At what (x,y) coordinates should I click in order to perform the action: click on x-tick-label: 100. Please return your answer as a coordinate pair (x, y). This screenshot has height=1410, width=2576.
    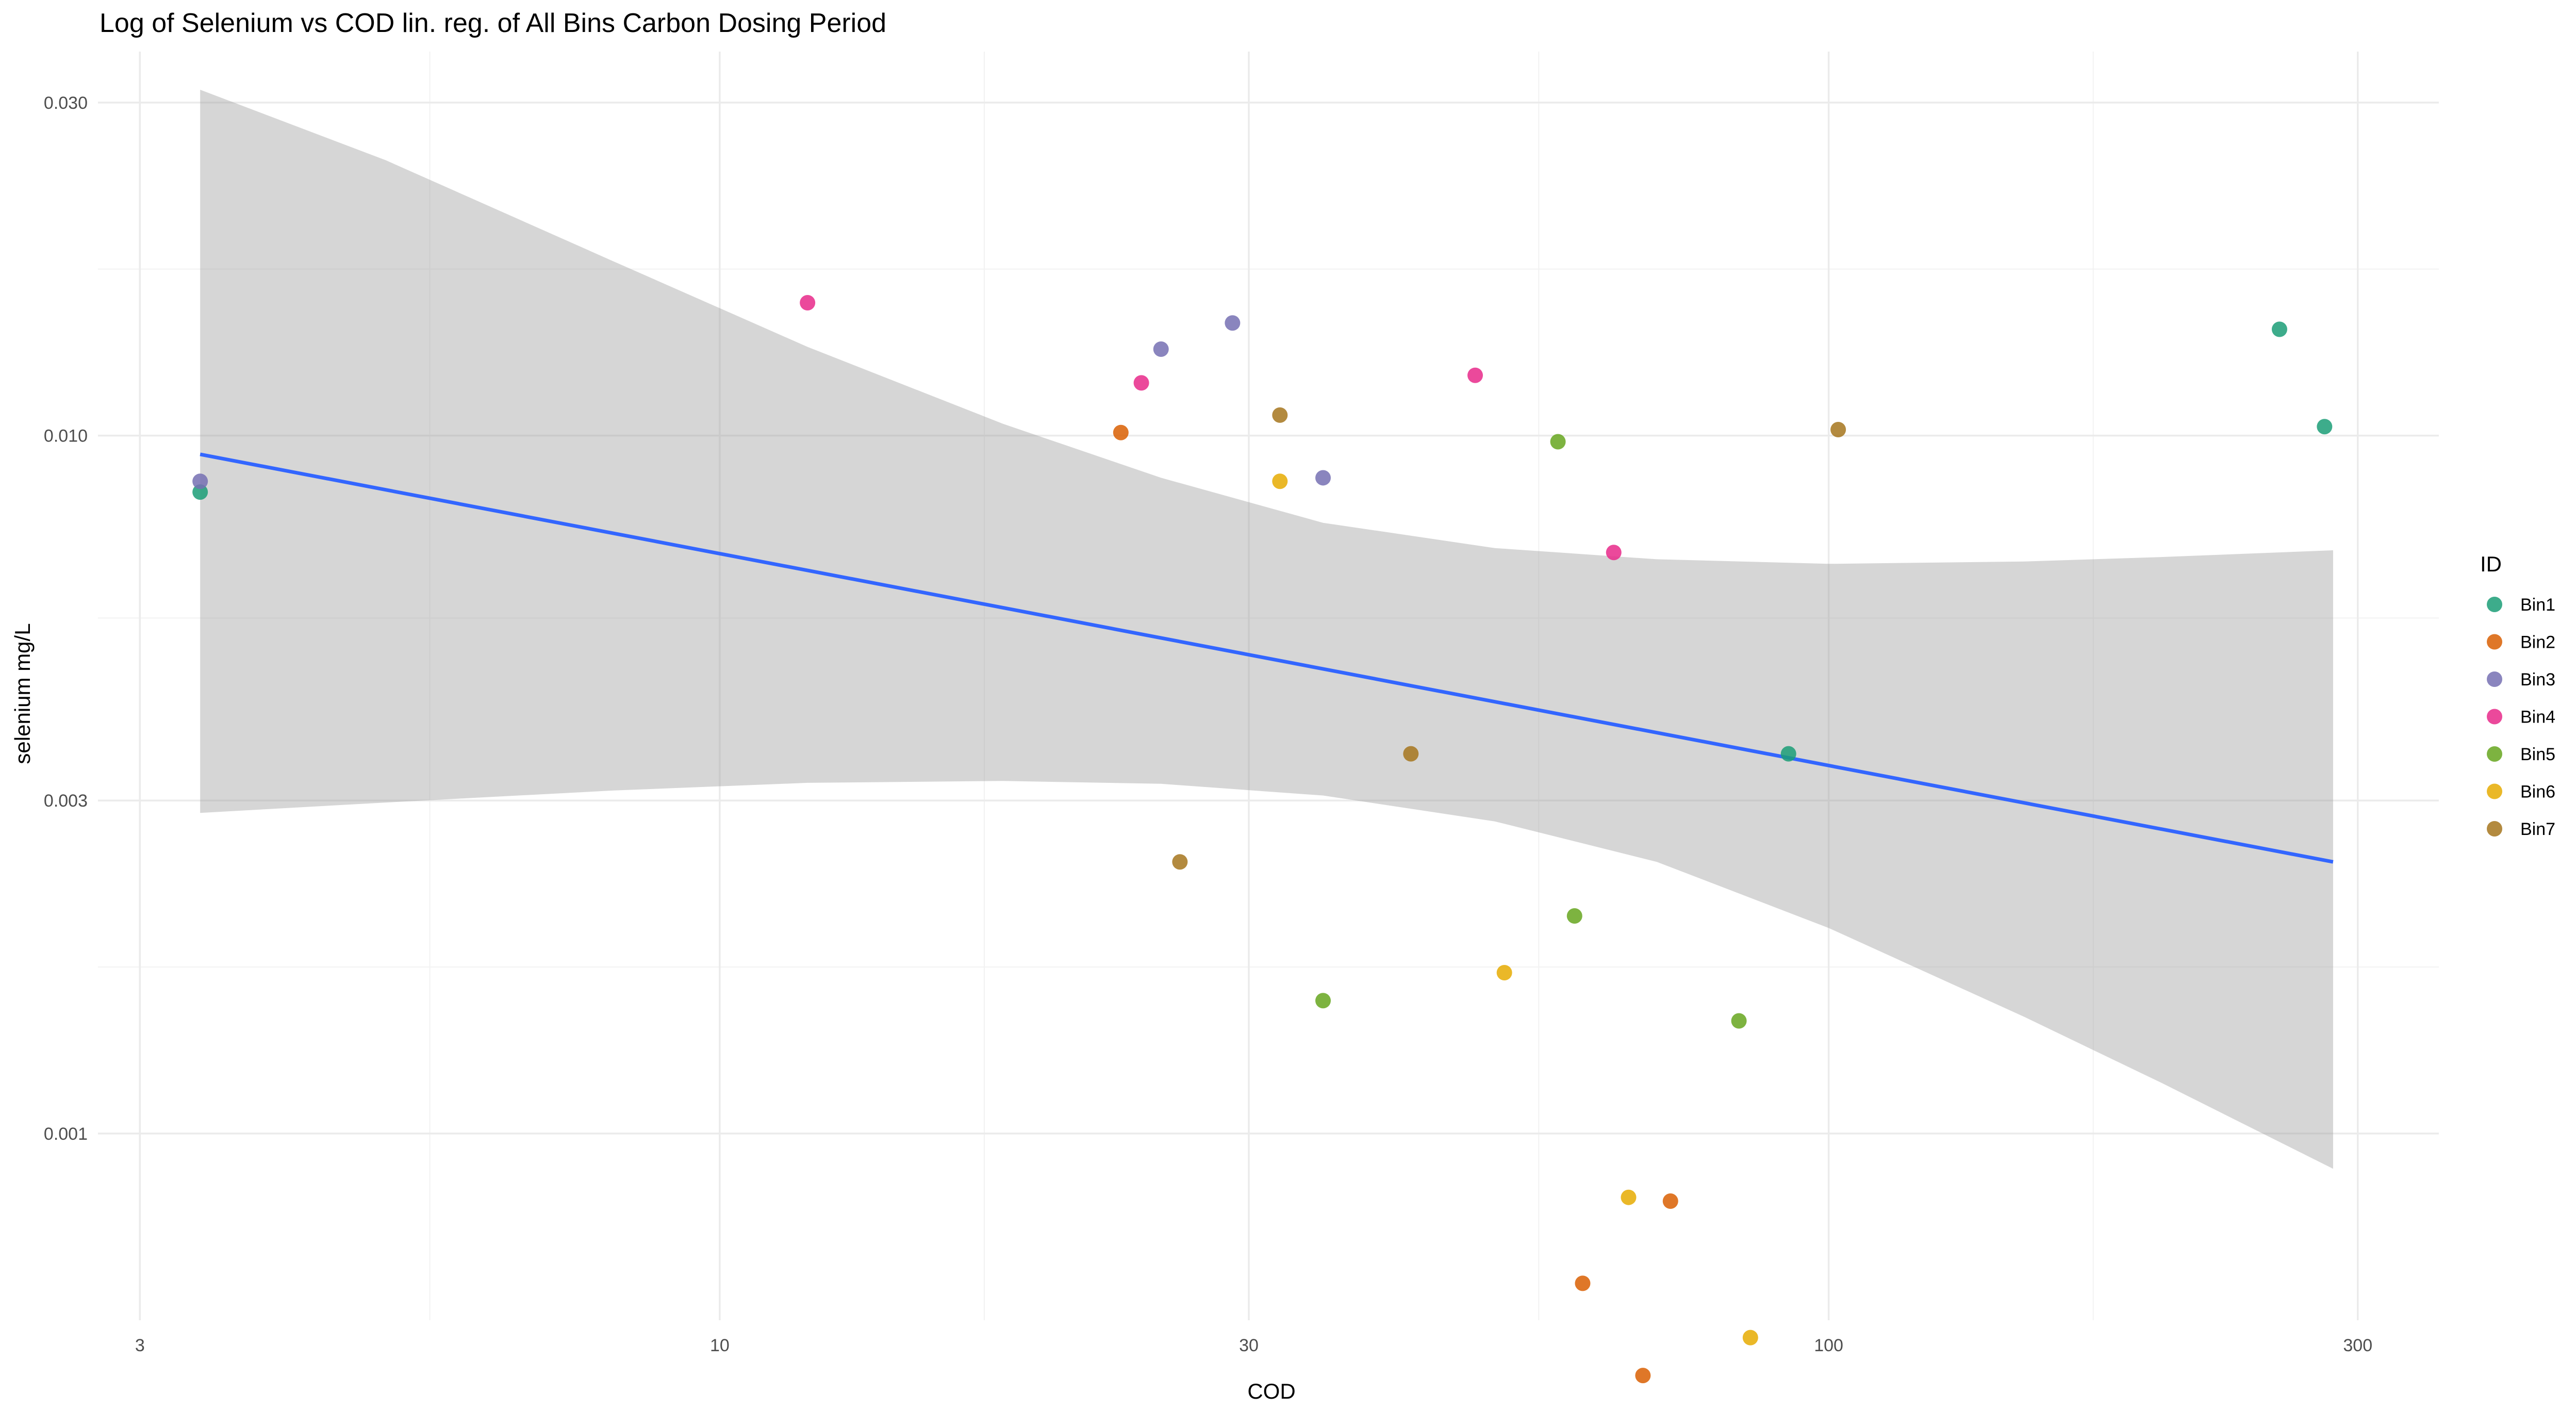
    Looking at the image, I should click on (1829, 1345).